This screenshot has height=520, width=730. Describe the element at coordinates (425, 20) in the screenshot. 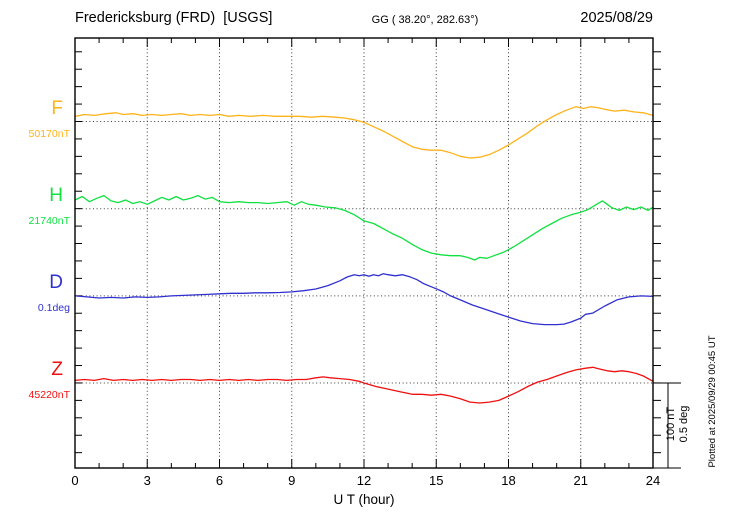

I see `geographic-coordinates: GG ( 38.20°, 282.63°)` at that location.